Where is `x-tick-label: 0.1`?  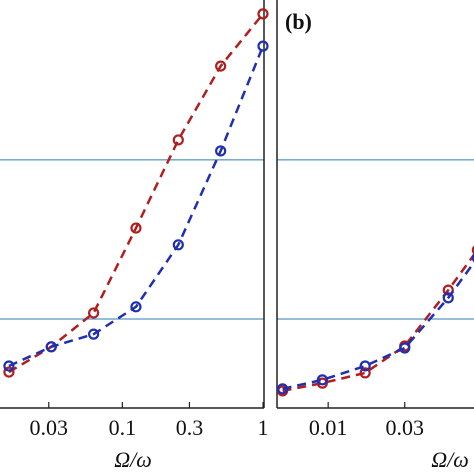 x-tick-label: 0.1 is located at coordinates (123, 427).